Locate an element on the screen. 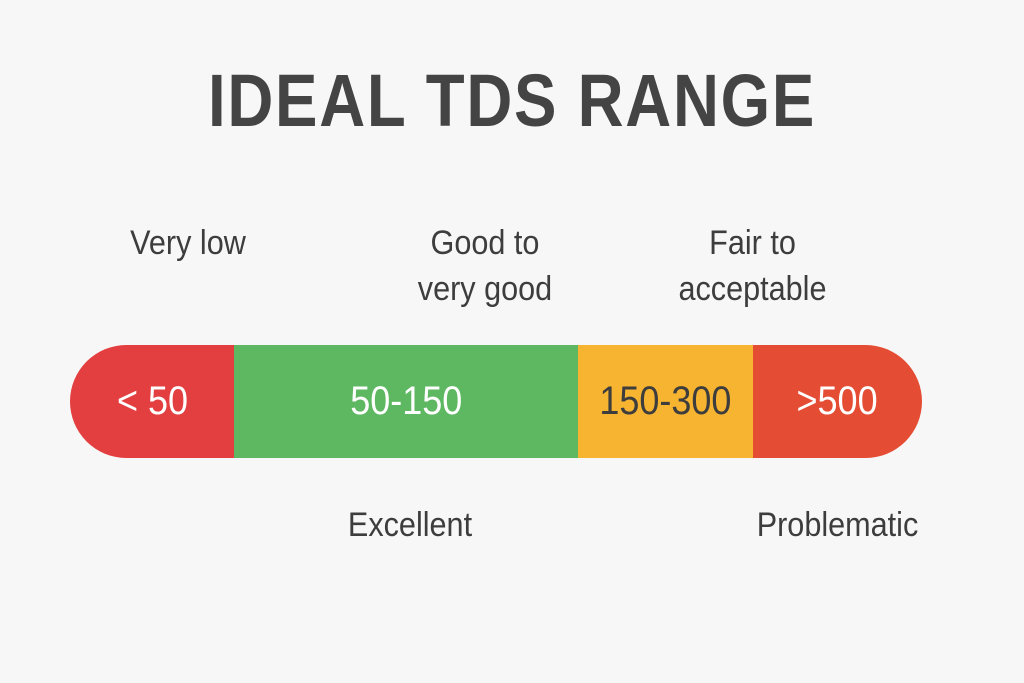 Image resolution: width=1024 pixels, height=683 pixels. tds-range-bar: < 50 50-150 150-300 >500 is located at coordinates (496, 401).